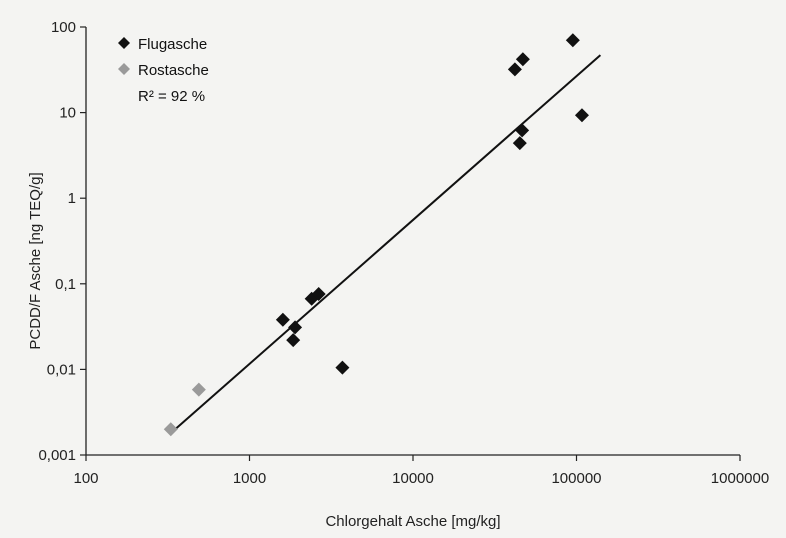 Image resolution: width=786 pixels, height=538 pixels. Describe the element at coordinates (57, 455) in the screenshot. I see `y-tick-label: 0,001` at that location.